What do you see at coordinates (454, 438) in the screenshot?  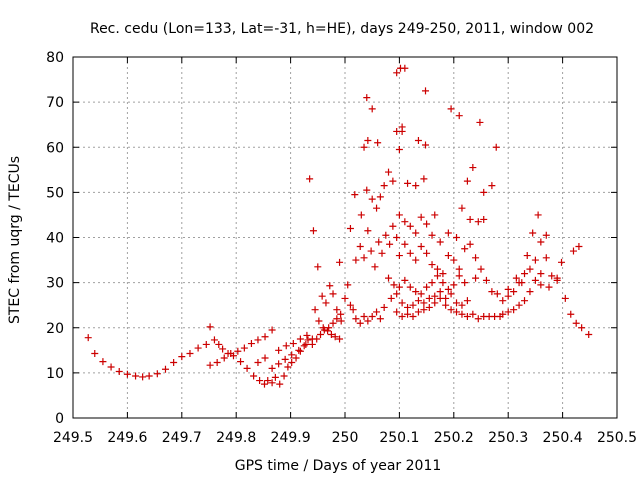 I see `x-tick-label: 250.2` at bounding box center [454, 438].